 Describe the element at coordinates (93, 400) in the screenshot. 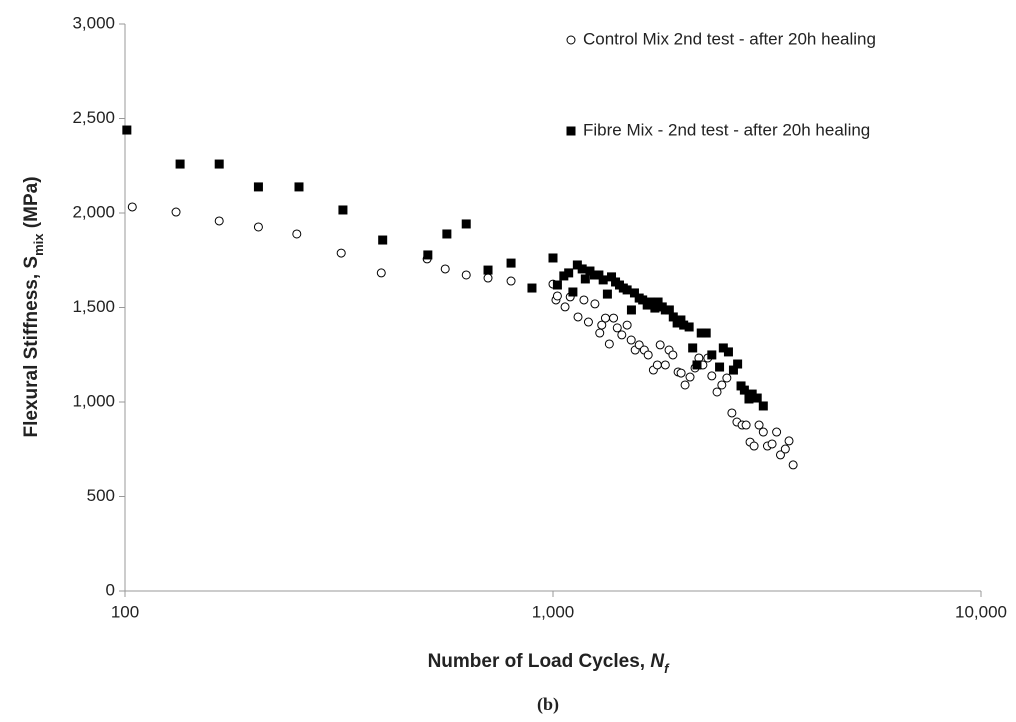

I see `y-tick-label: 1,000` at that location.